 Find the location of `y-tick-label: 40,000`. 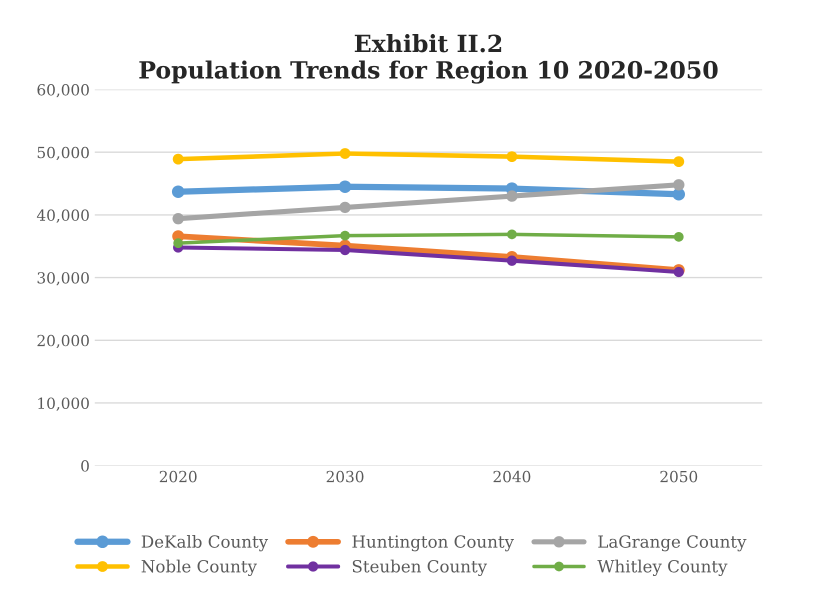

y-tick-label: 40,000 is located at coordinates (62, 216).